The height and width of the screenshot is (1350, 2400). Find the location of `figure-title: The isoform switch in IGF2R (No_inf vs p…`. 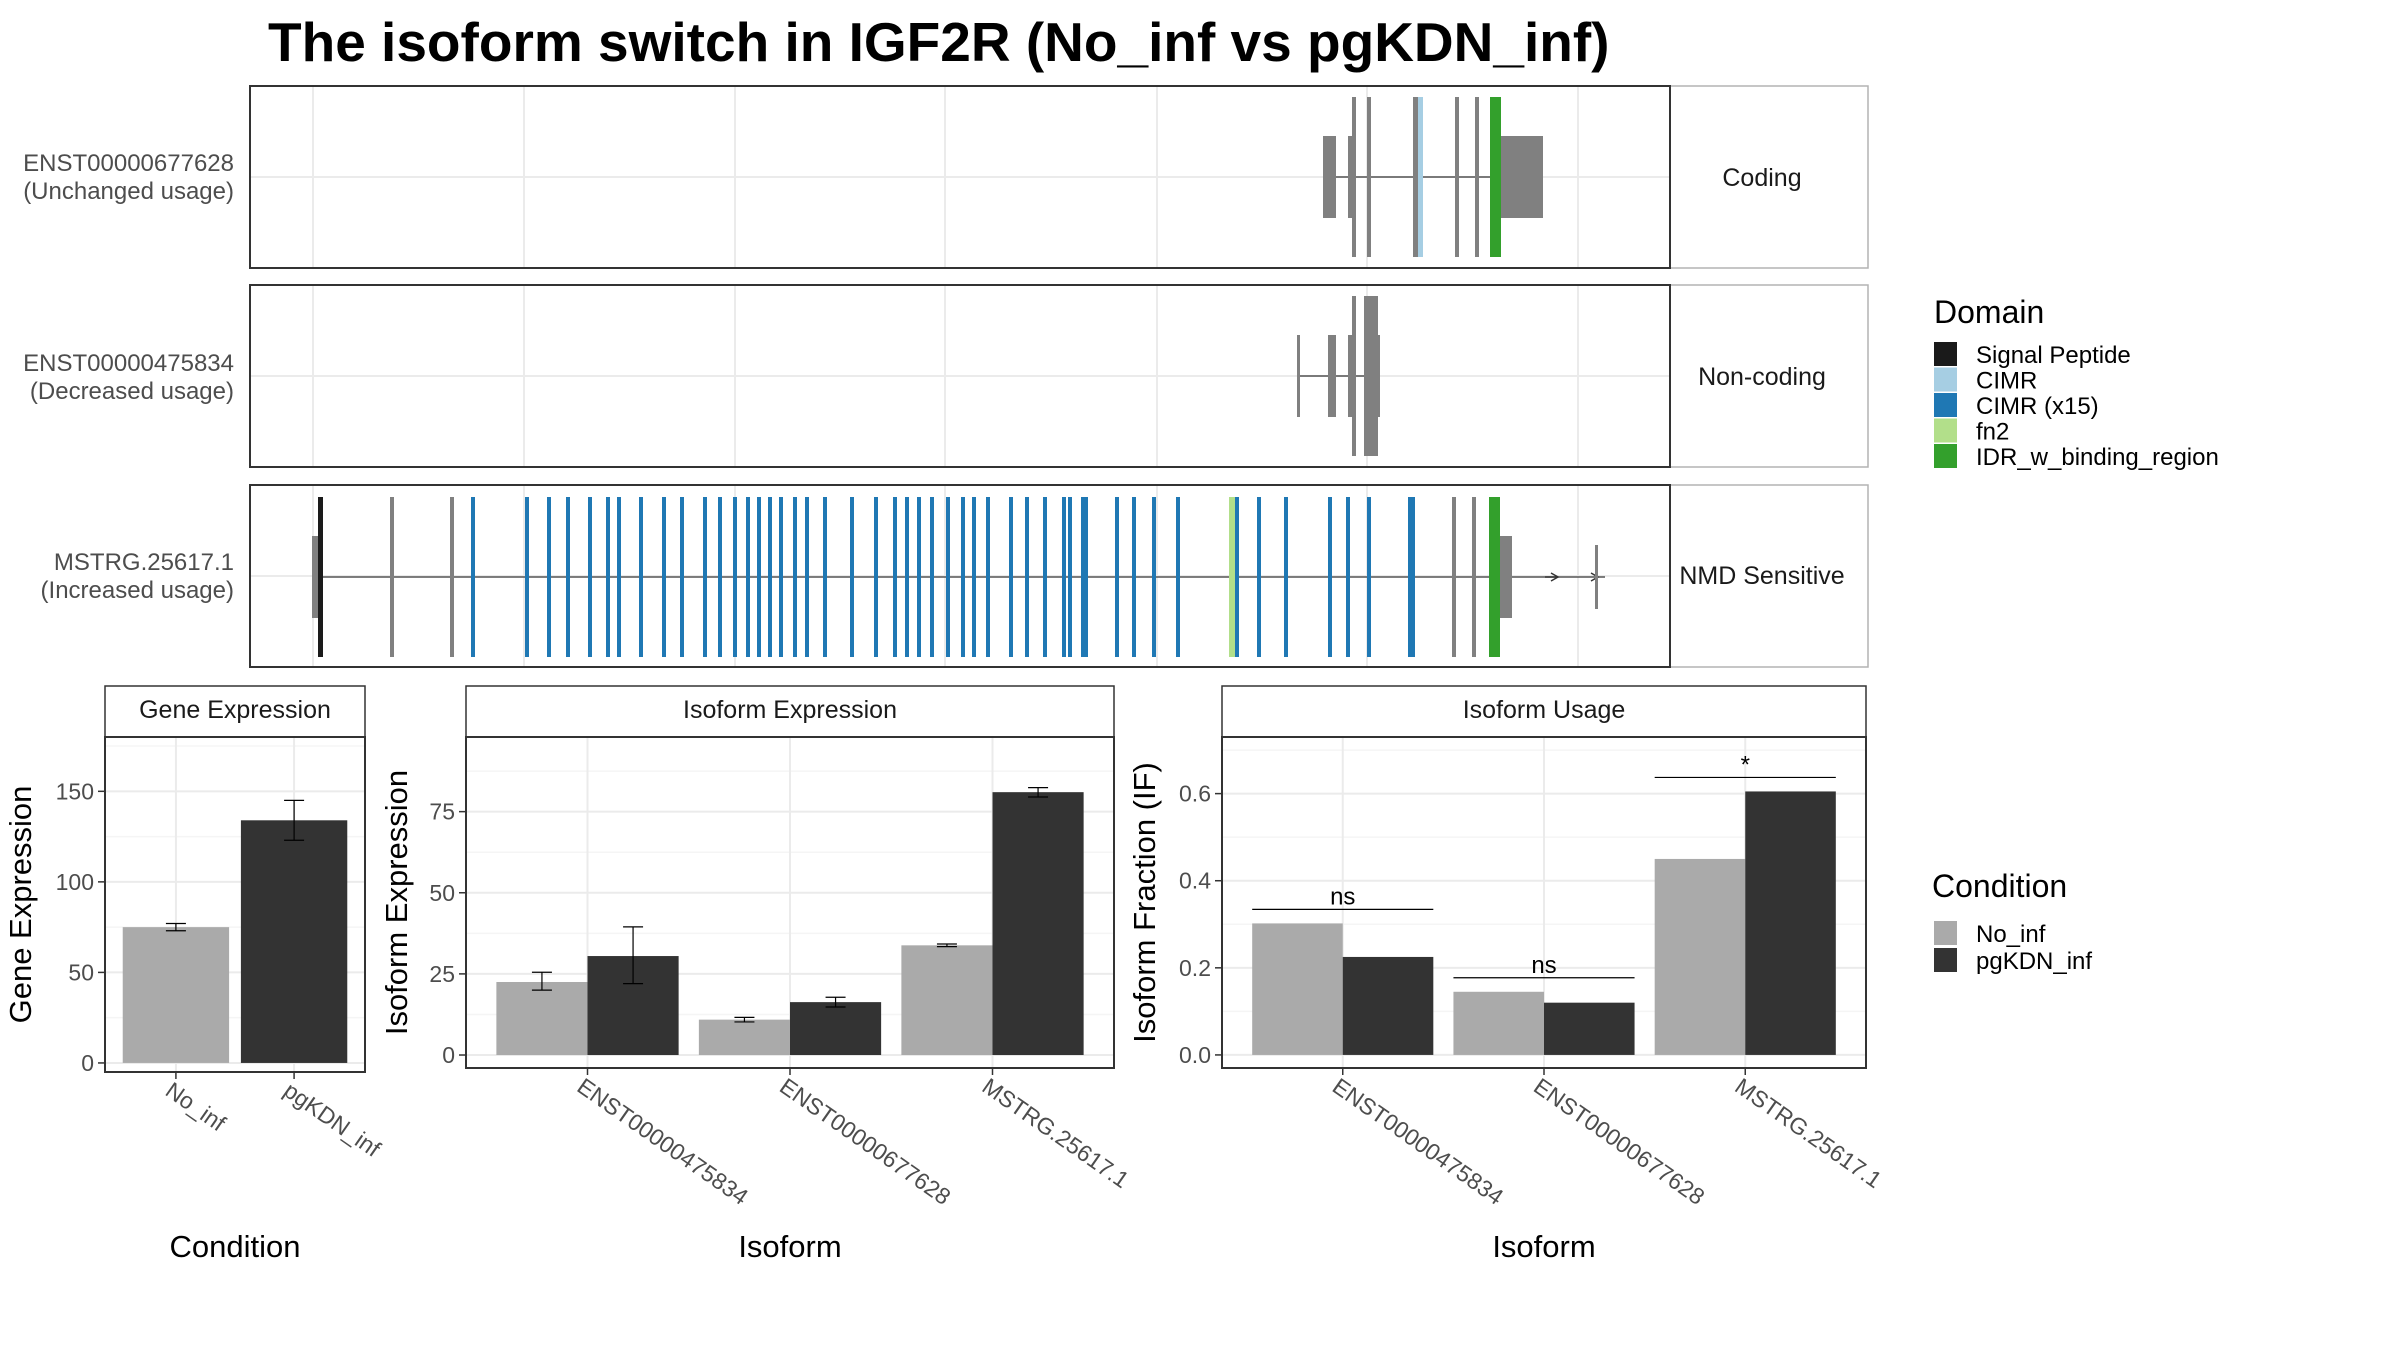

figure-title: The isoform switch in IGF2R (No_inf vs p… is located at coordinates (938, 42).